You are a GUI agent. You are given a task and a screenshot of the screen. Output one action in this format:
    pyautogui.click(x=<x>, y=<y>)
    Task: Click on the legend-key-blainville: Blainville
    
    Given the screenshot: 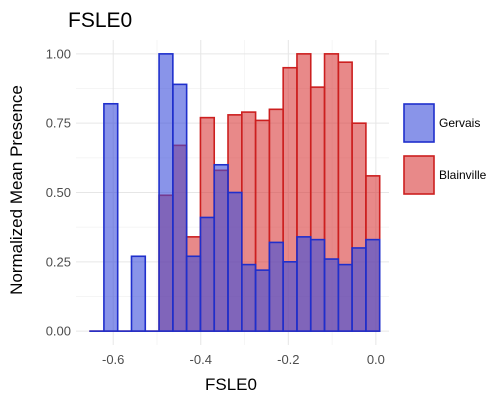 What is the action you would take?
    pyautogui.click(x=445, y=175)
    